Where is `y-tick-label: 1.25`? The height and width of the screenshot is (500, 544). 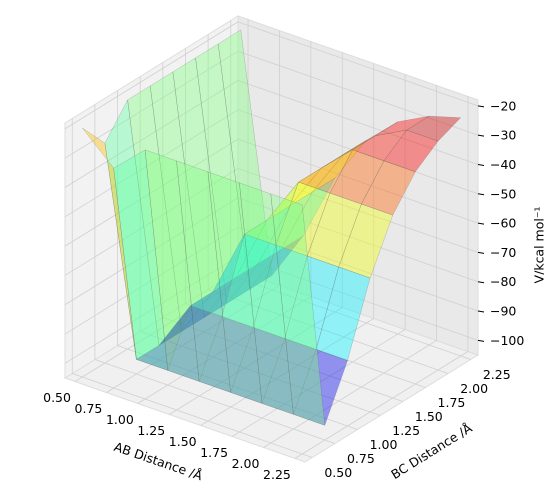
y-tick-label: 1.25 is located at coordinates (406, 430).